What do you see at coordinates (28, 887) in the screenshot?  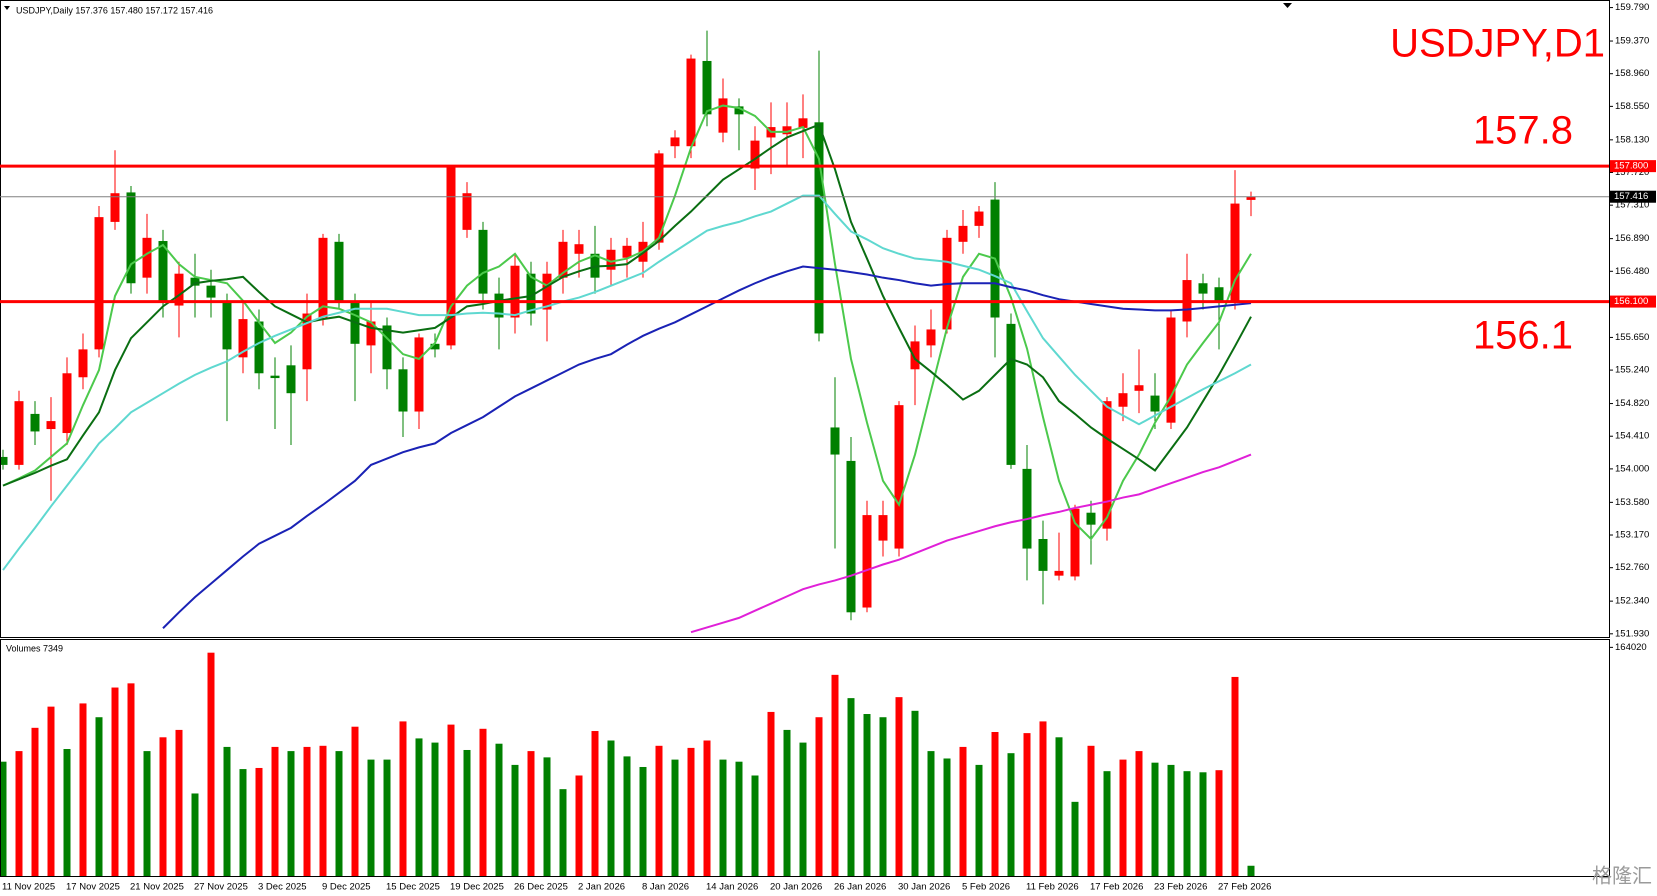 I see `x-tick-label: 11 Nov 2025` at bounding box center [28, 887].